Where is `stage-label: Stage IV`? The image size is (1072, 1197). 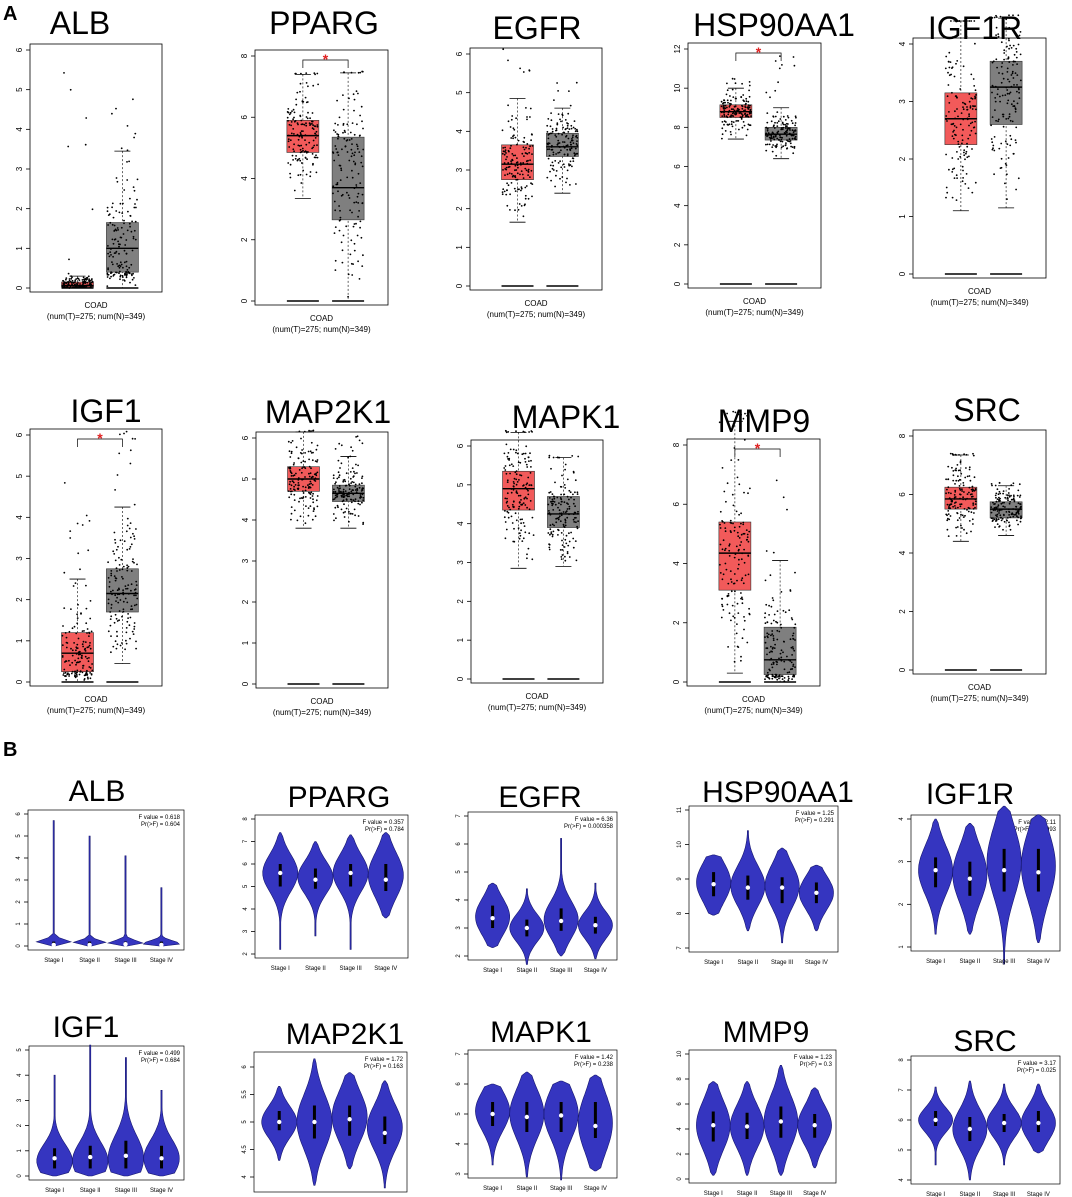 stage-label: Stage IV is located at coordinates (814, 1194).